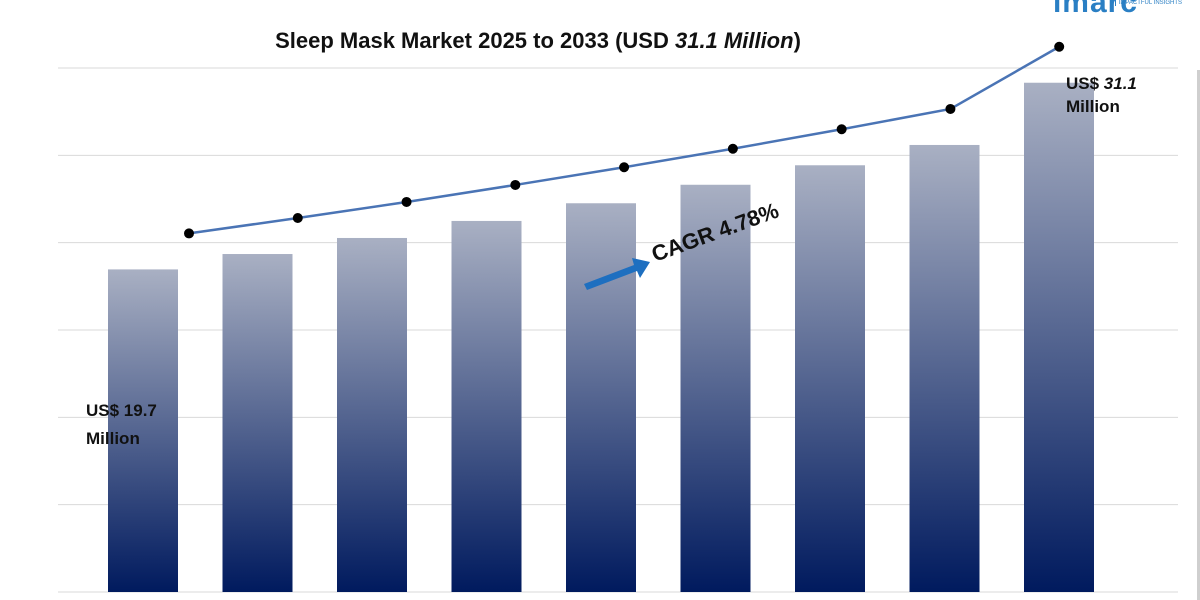  Describe the element at coordinates (297, 218) in the screenshot. I see `trend-marker-2026` at that location.